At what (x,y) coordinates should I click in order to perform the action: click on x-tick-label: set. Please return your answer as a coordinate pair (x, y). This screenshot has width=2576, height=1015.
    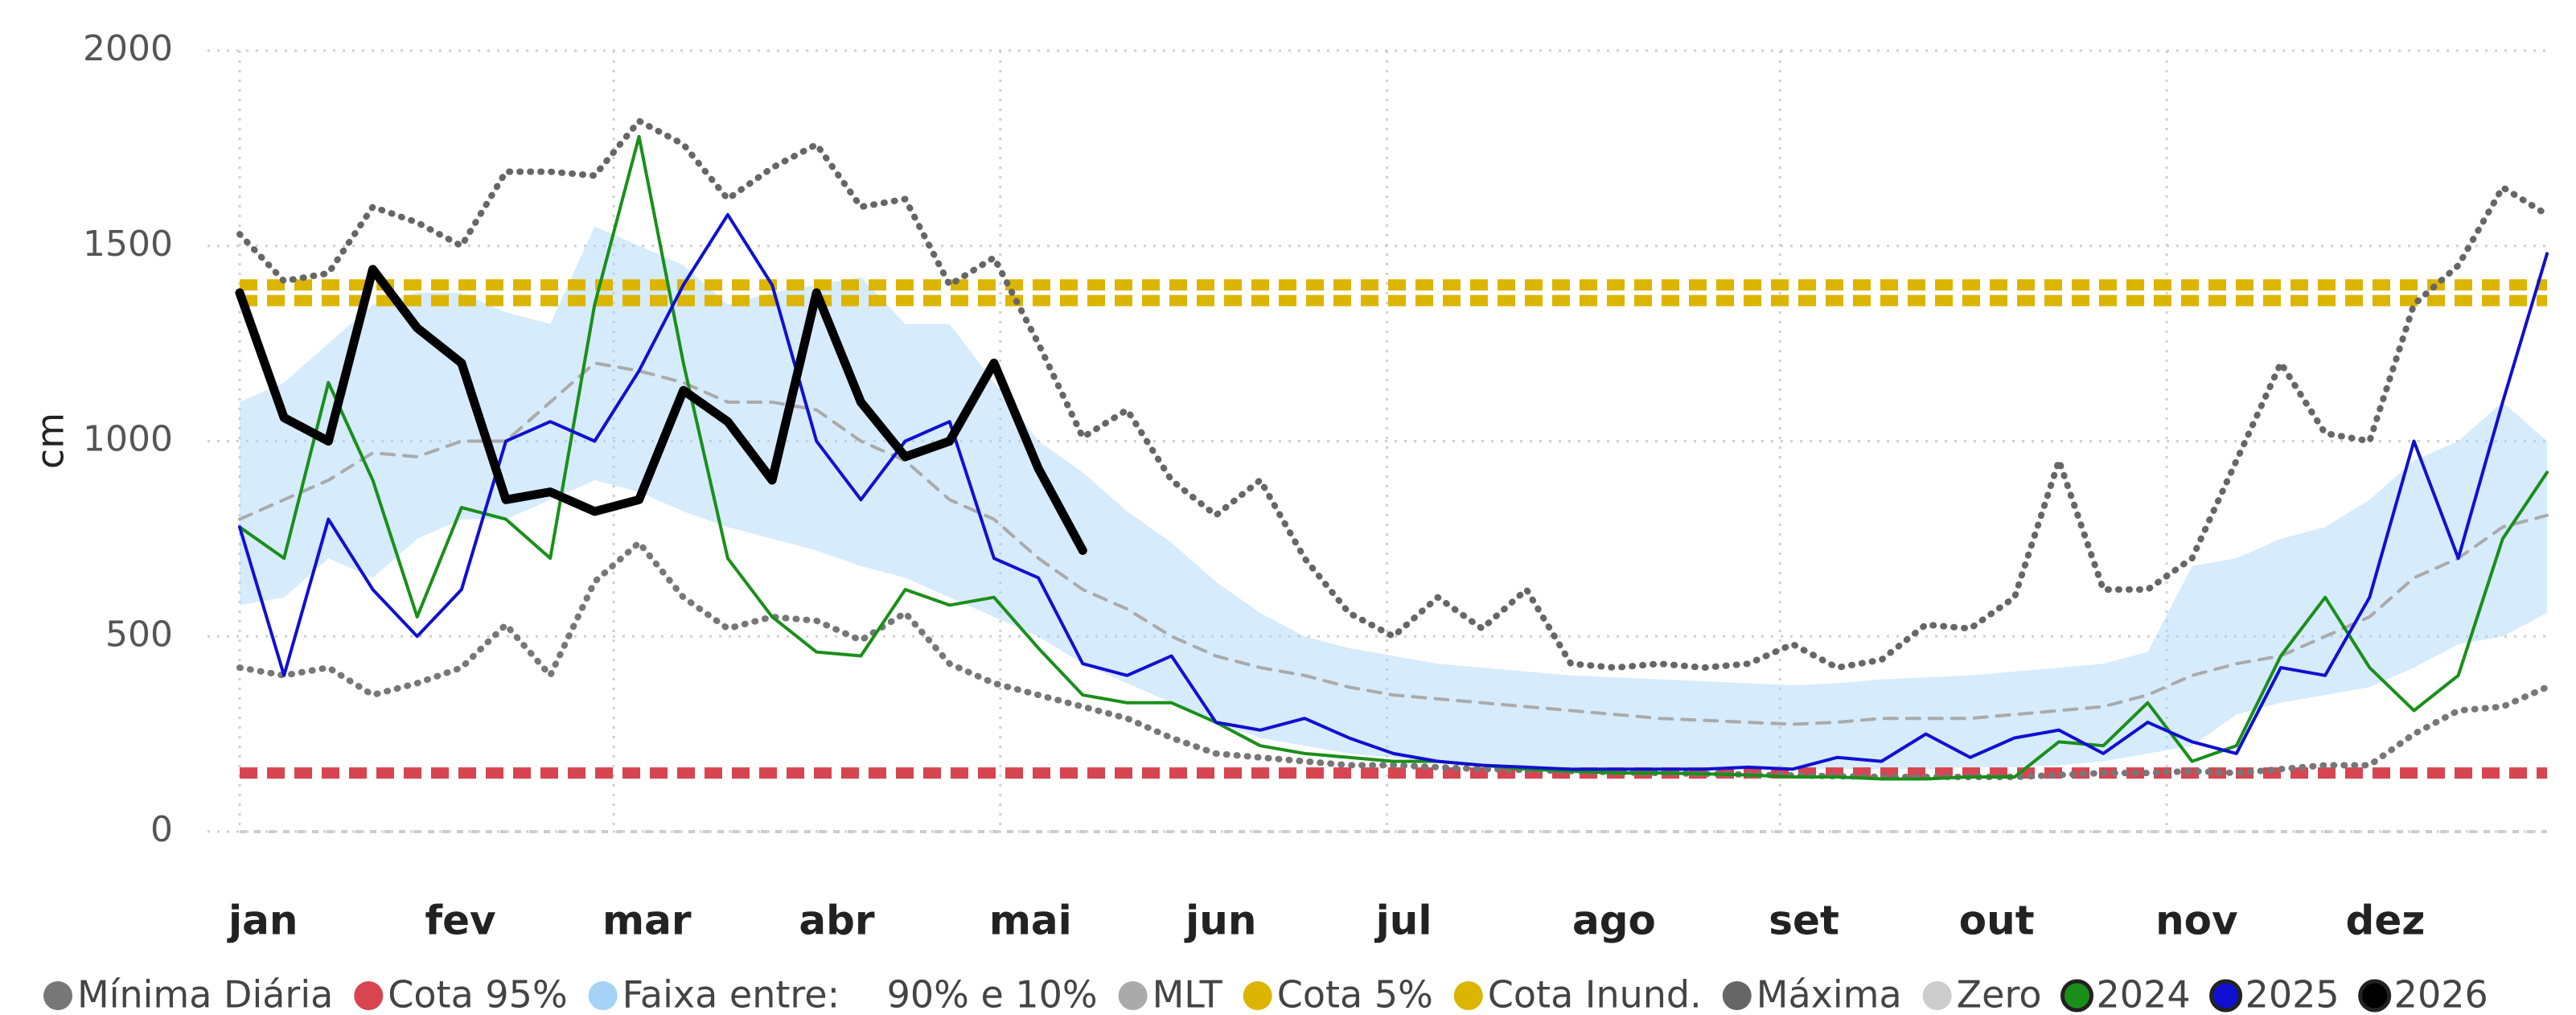
    Looking at the image, I should click on (1804, 921).